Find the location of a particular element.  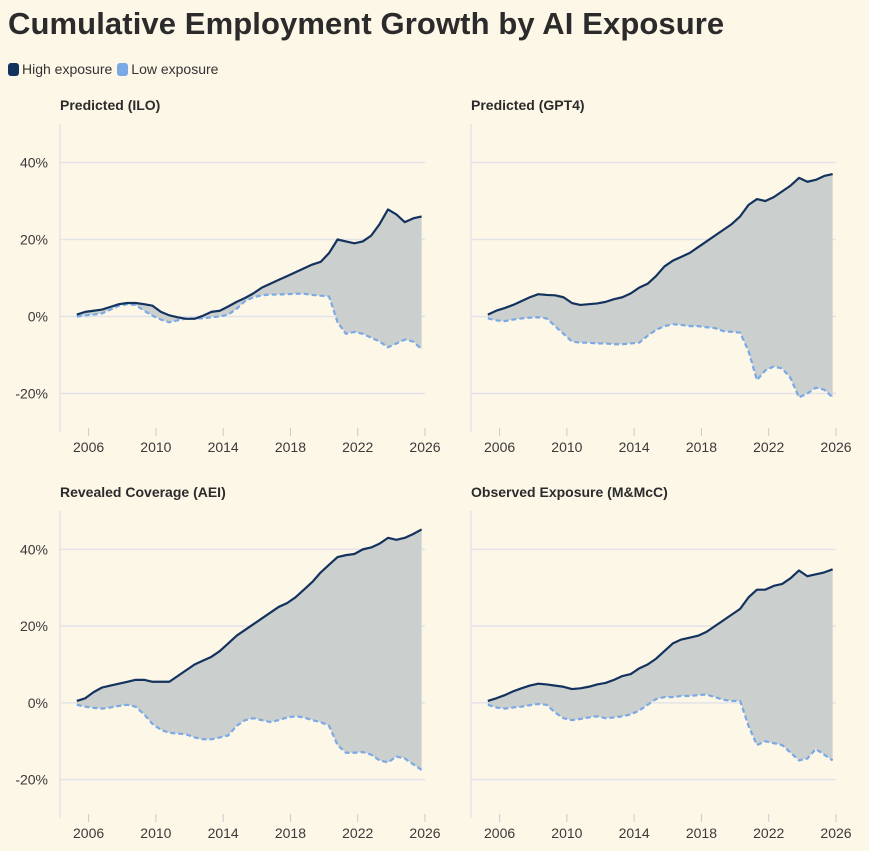

panel-title: Predicted (ILO) is located at coordinates (110, 105).